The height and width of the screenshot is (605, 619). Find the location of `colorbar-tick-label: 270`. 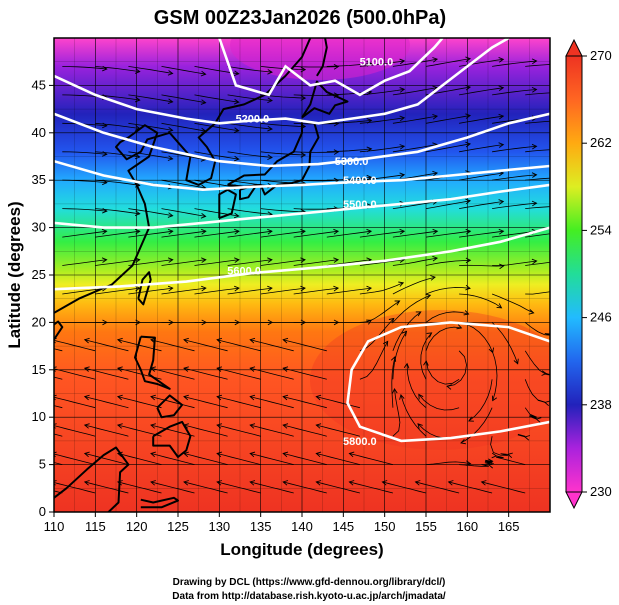

colorbar-tick-label: 270 is located at coordinates (601, 55).